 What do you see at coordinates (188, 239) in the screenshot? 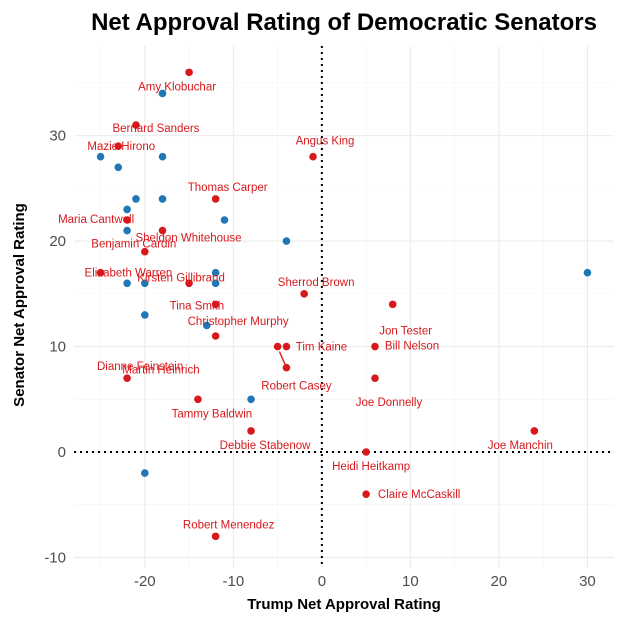
I see `point-label: Sheldon Whitehouse` at bounding box center [188, 239].